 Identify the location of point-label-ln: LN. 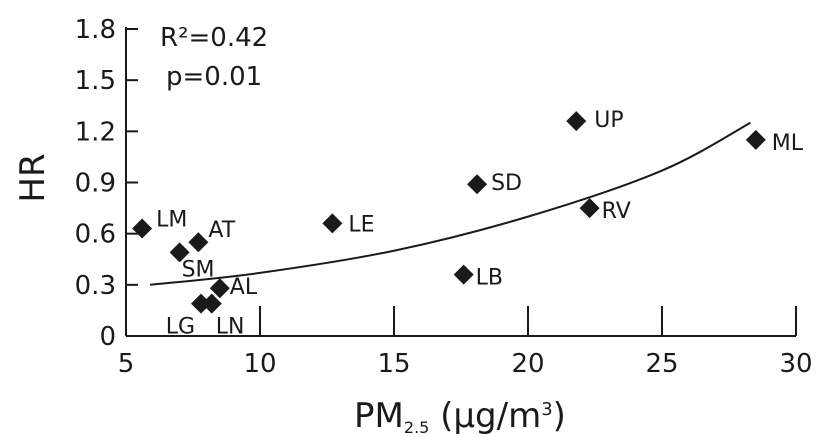
(230, 327).